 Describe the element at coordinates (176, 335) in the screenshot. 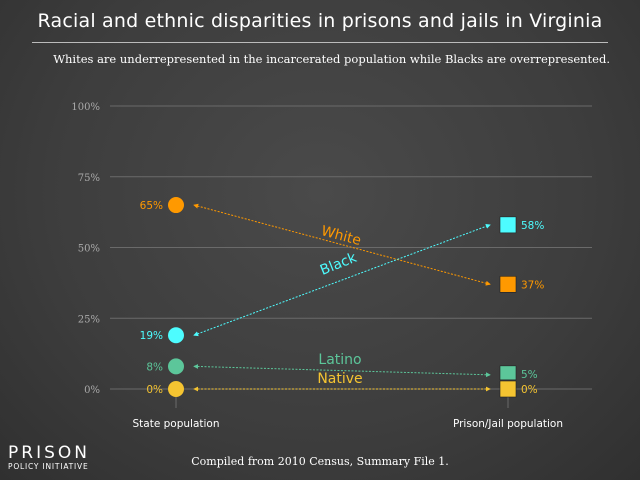

I see `point-state-black` at that location.